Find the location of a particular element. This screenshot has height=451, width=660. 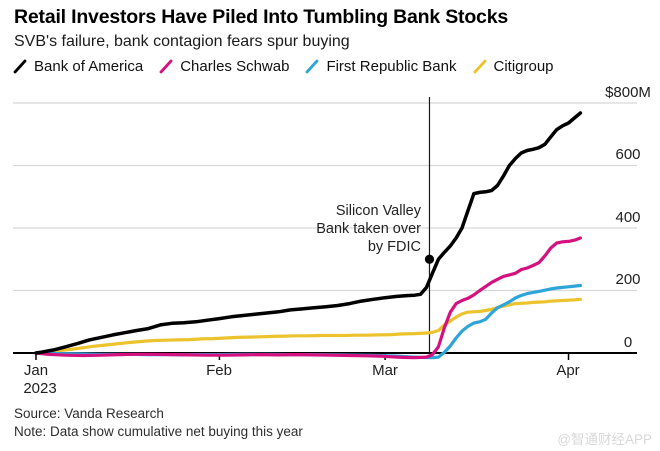

y-axis-label: 200 is located at coordinates (628, 279).